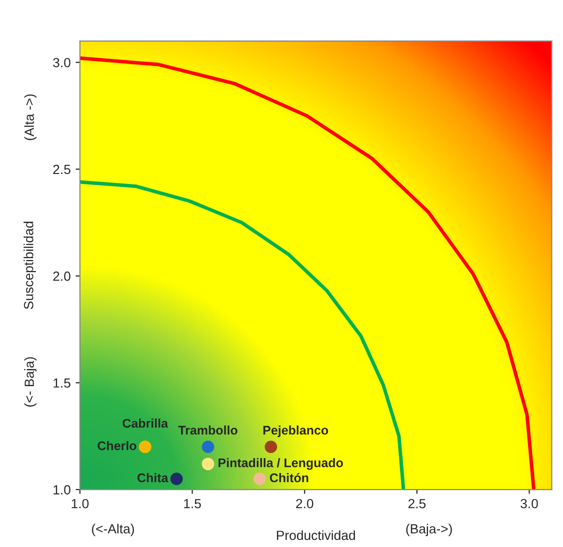 The image size is (563, 547). I want to click on x-tick-label: 2.0, so click(305, 503).